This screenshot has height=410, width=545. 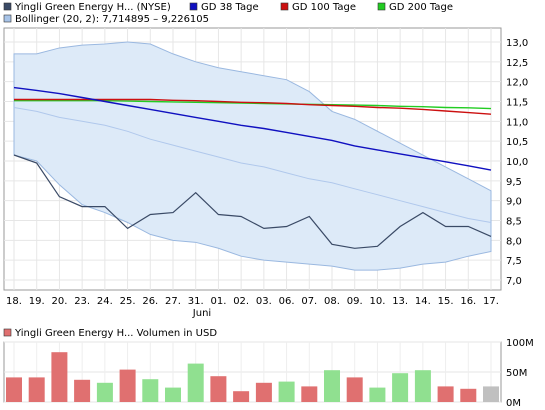 What do you see at coordinates (446, 301) in the screenshot?
I see `x-tick-label: 15.` at bounding box center [446, 301].